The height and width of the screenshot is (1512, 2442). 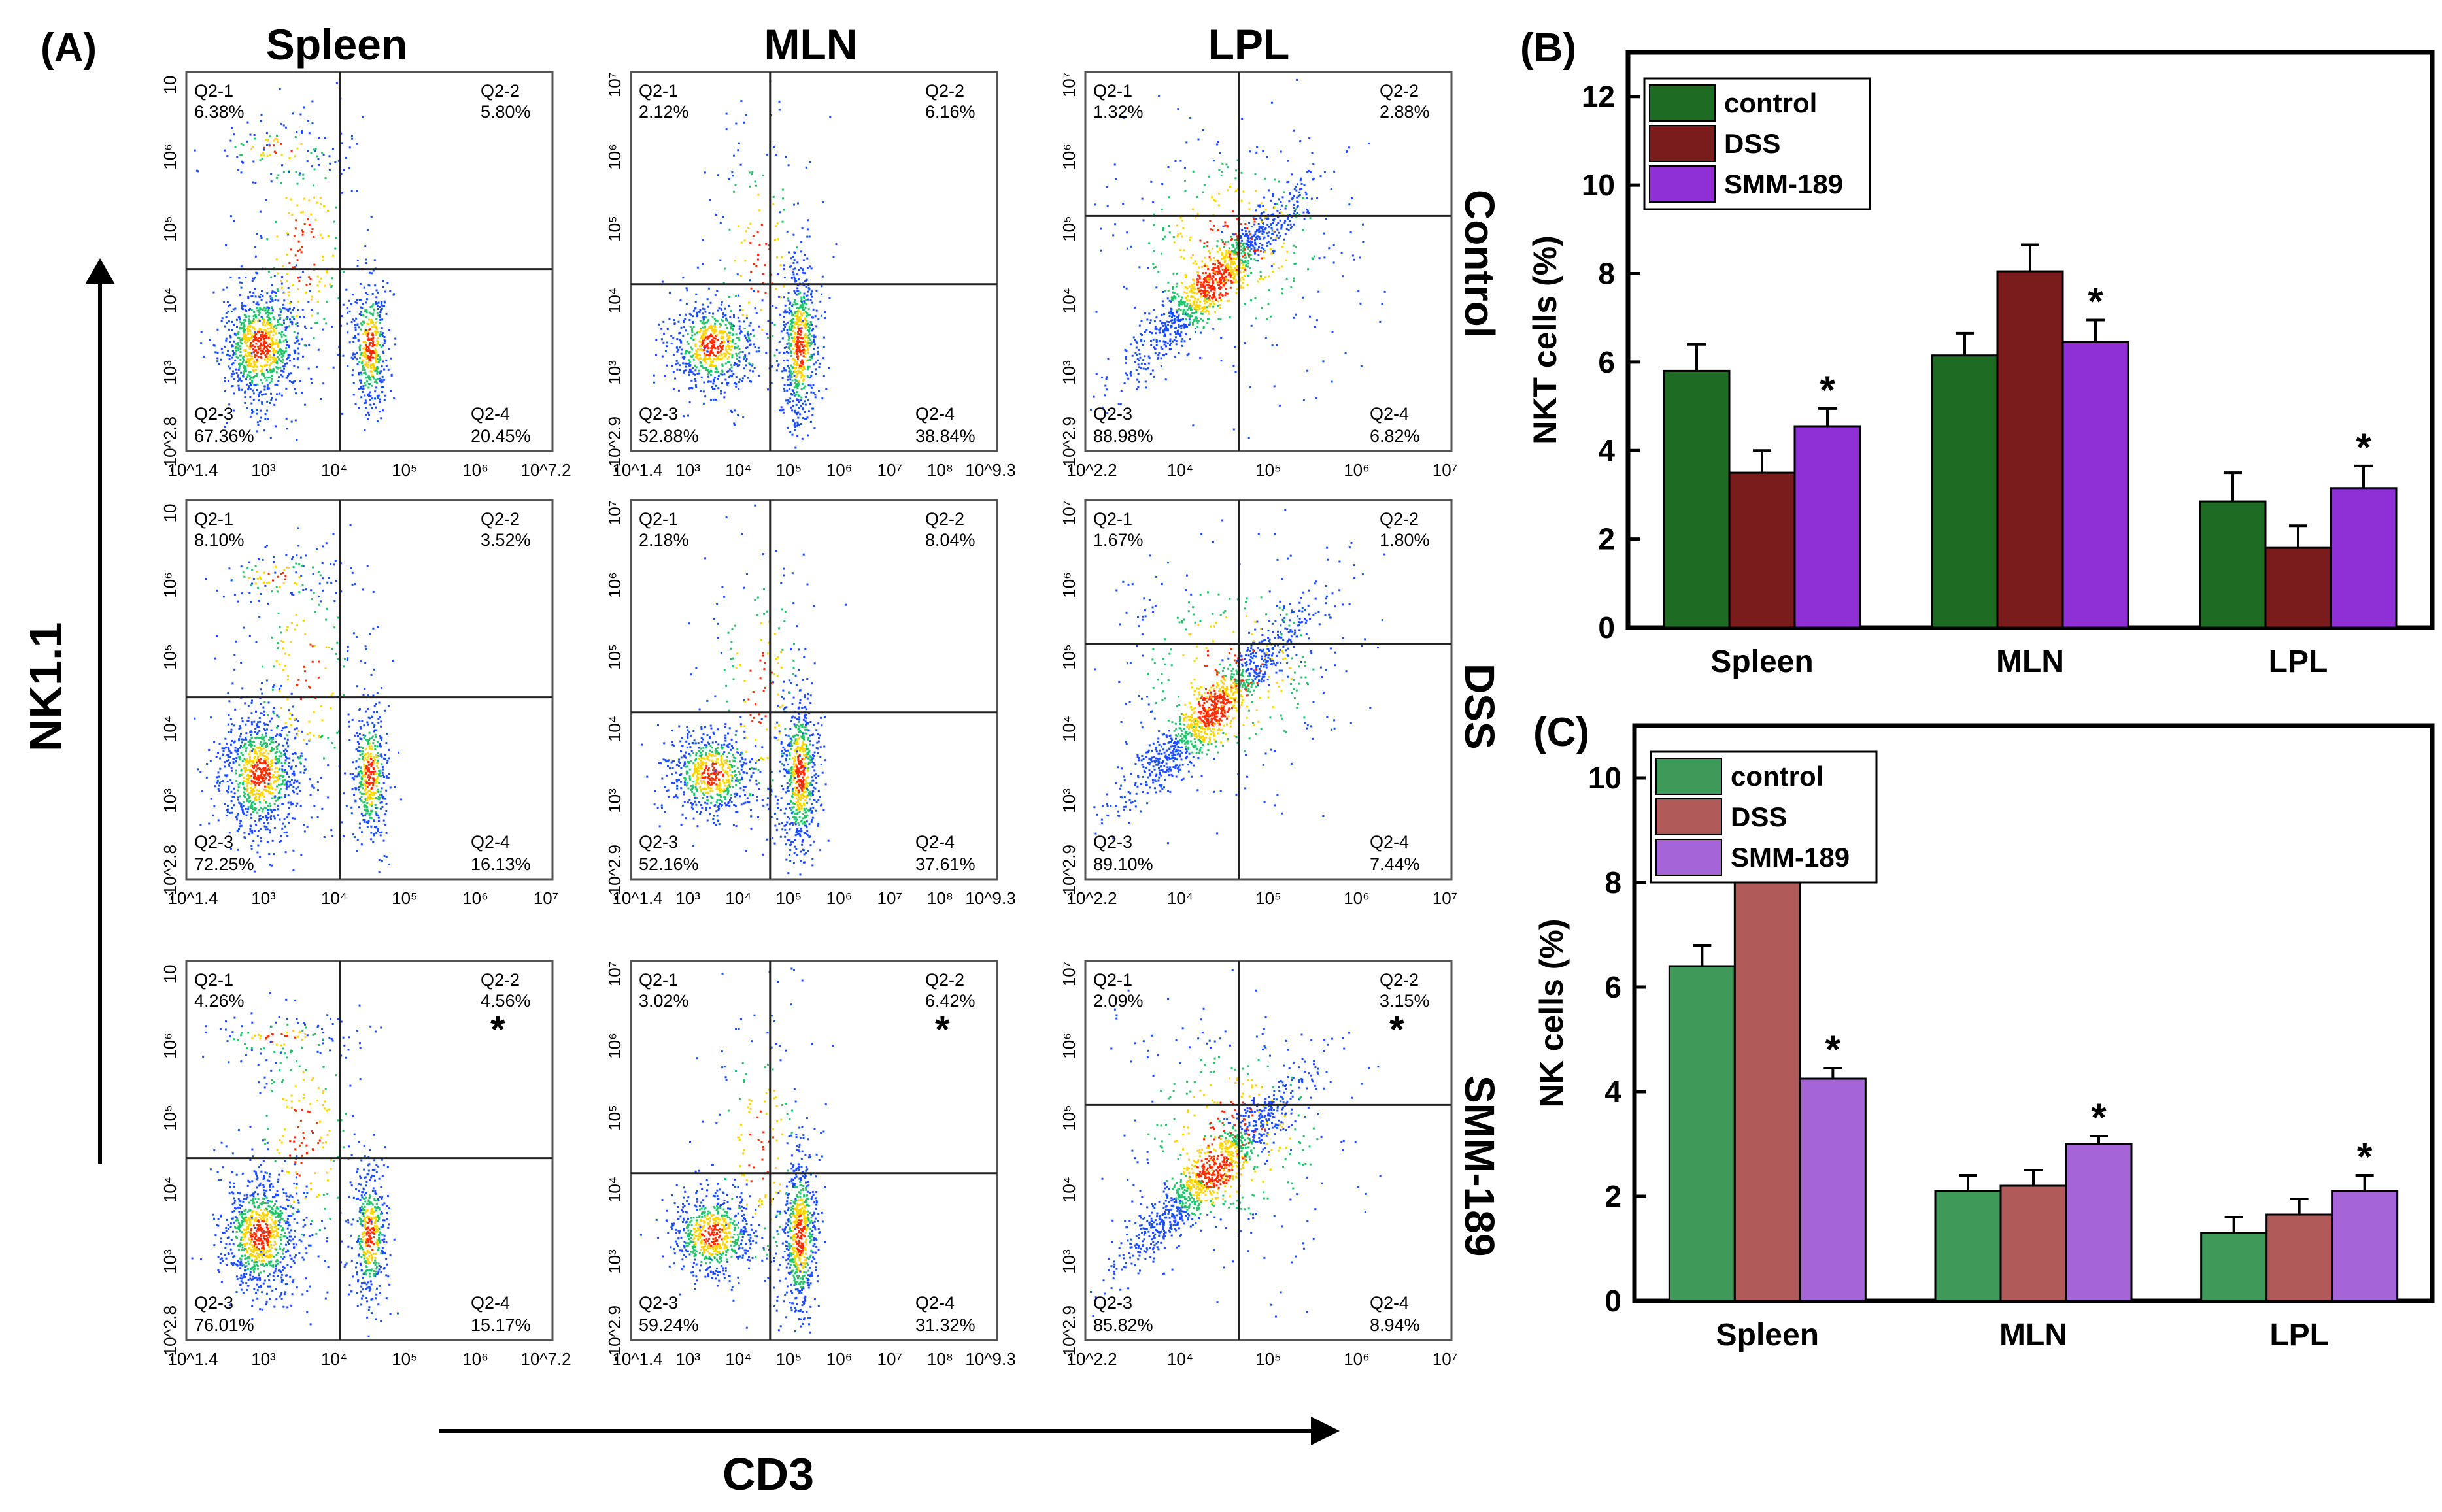 I want to click on quadrant-q2-3-value: 88.98%, so click(x=1123, y=436).